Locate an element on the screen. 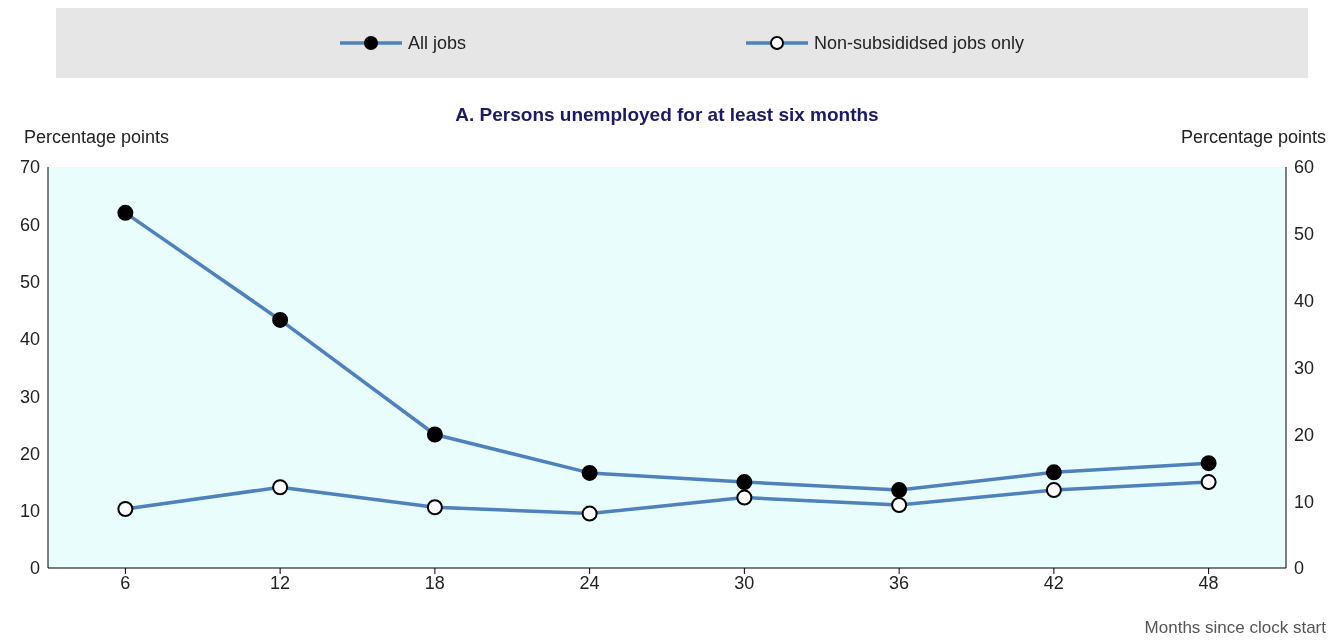 This screenshot has height=642, width=1334. x-tick-label: 12 is located at coordinates (280, 582).